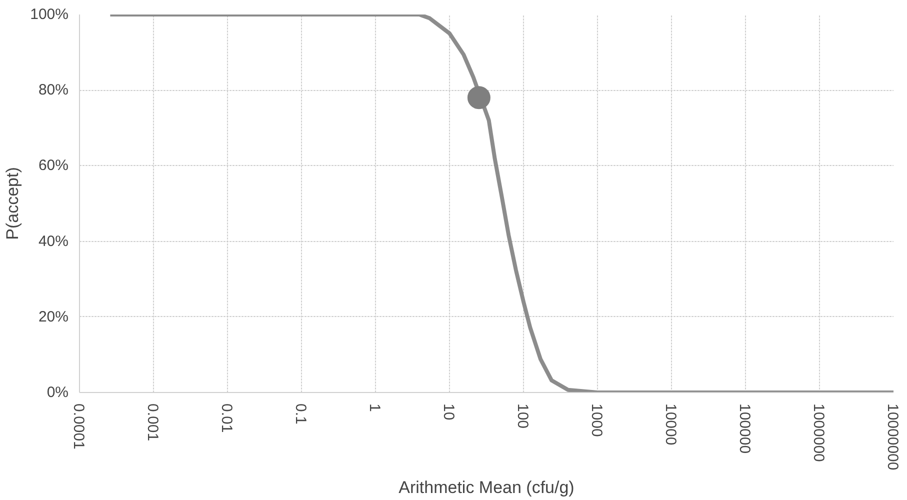 The width and height of the screenshot is (907, 500). I want to click on x-tick-label: 10000, so click(670, 425).